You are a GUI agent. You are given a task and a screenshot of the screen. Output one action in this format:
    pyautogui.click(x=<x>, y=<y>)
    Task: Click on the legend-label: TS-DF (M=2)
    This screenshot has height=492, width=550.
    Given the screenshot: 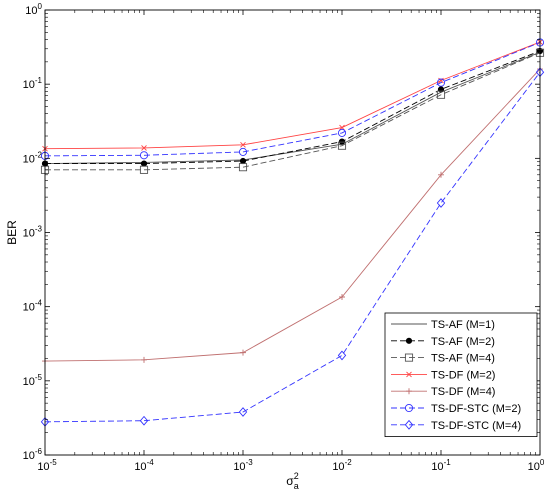 What is the action you would take?
    pyautogui.click(x=463, y=375)
    